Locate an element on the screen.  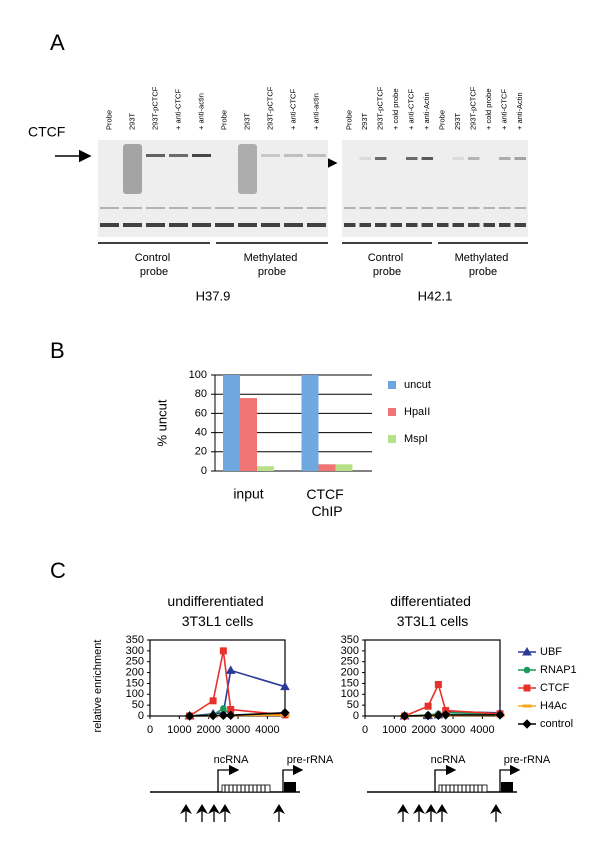
legend-label: control is located at coordinates (556, 724).